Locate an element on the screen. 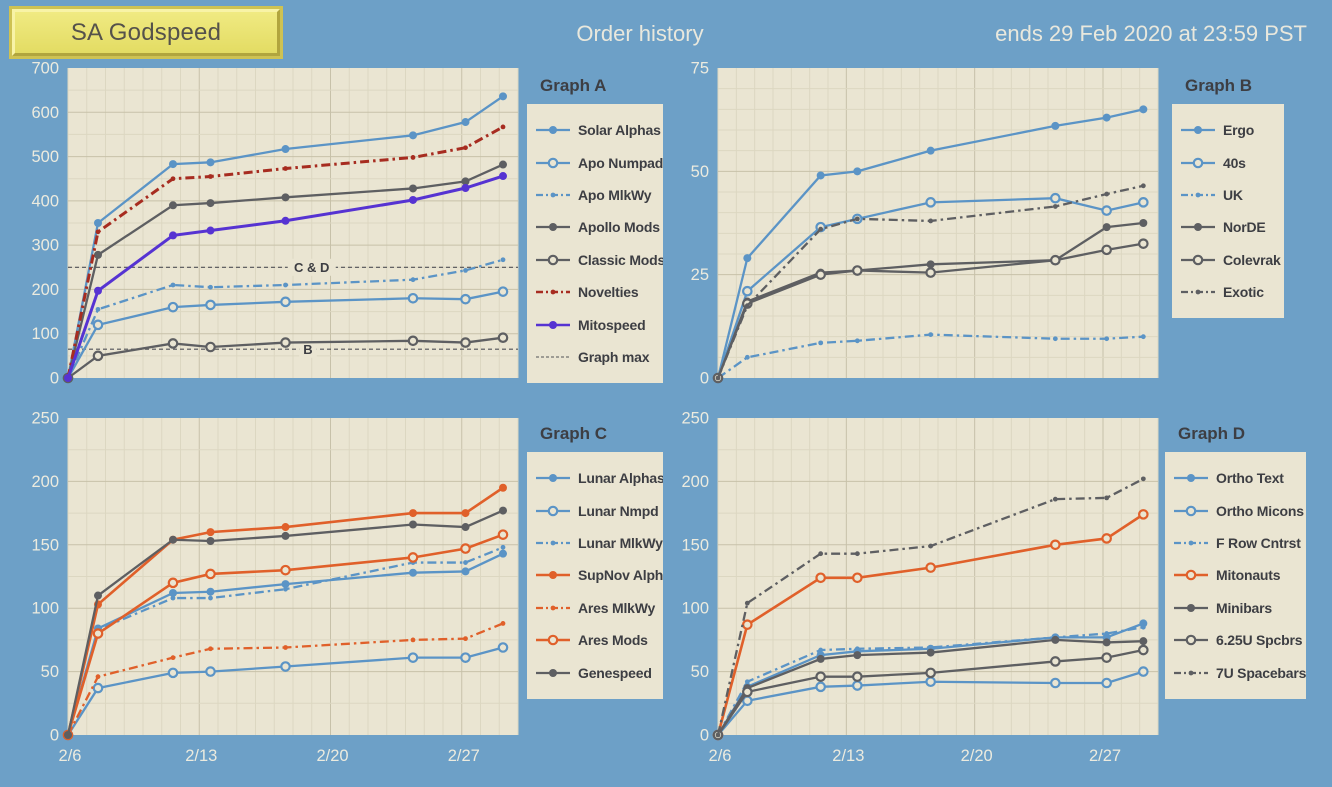 The image size is (1332, 787). legend-item-a-0: Solar Alphas is located at coordinates (598, 130).